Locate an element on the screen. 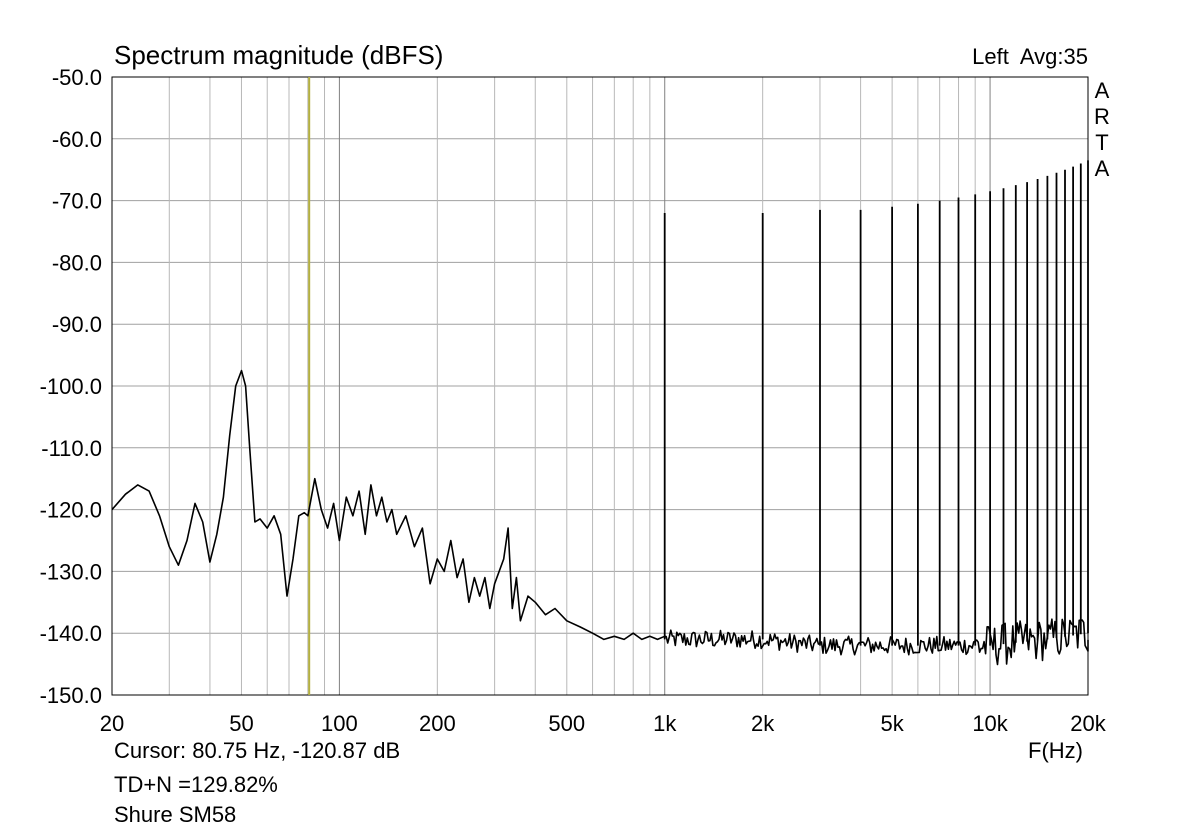 This screenshot has width=1200, height=832. x-tick-label: 20k is located at coordinates (1088, 723).